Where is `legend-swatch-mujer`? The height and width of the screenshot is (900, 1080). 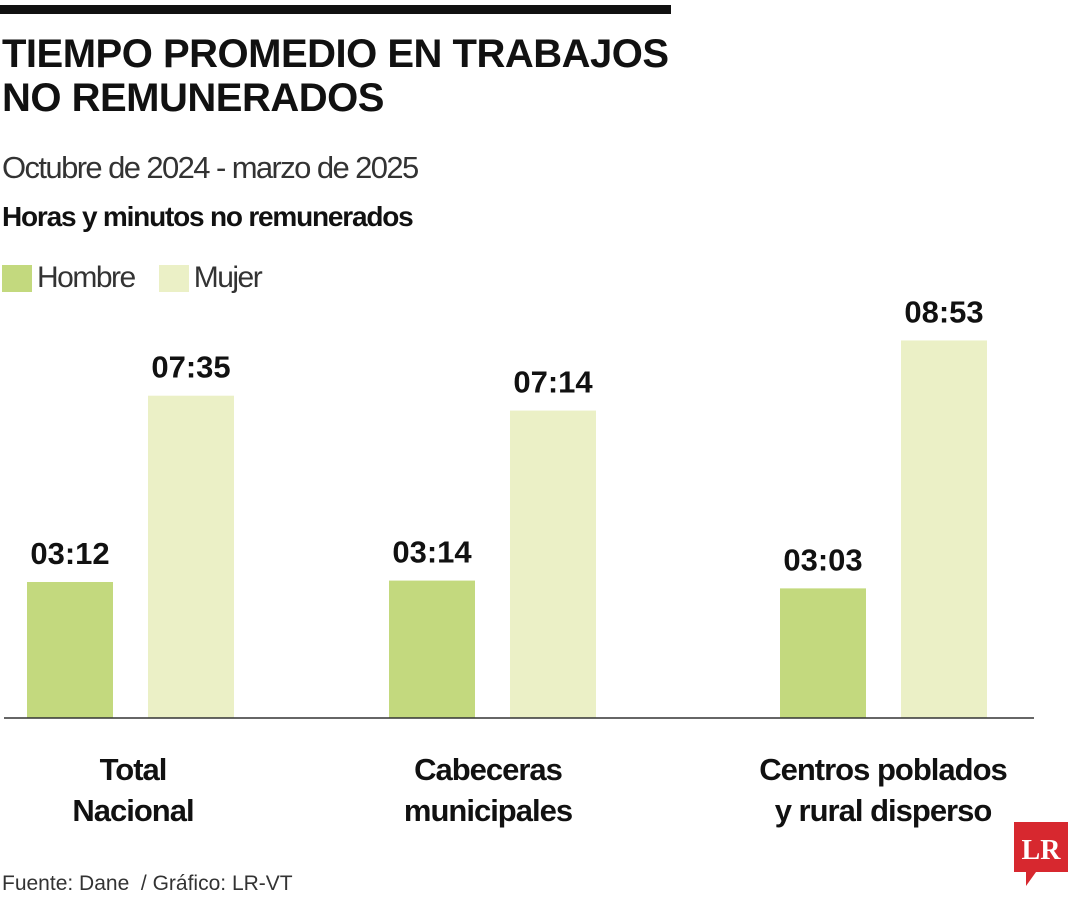 legend-swatch-mujer is located at coordinates (173, 278).